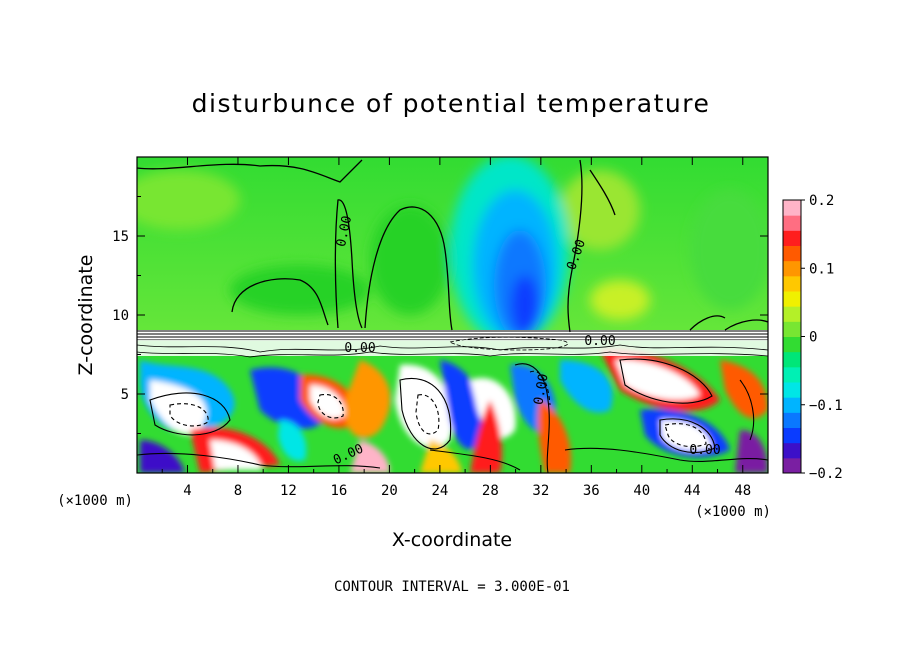  I want to click on x-tick-label: 12, so click(288, 491).